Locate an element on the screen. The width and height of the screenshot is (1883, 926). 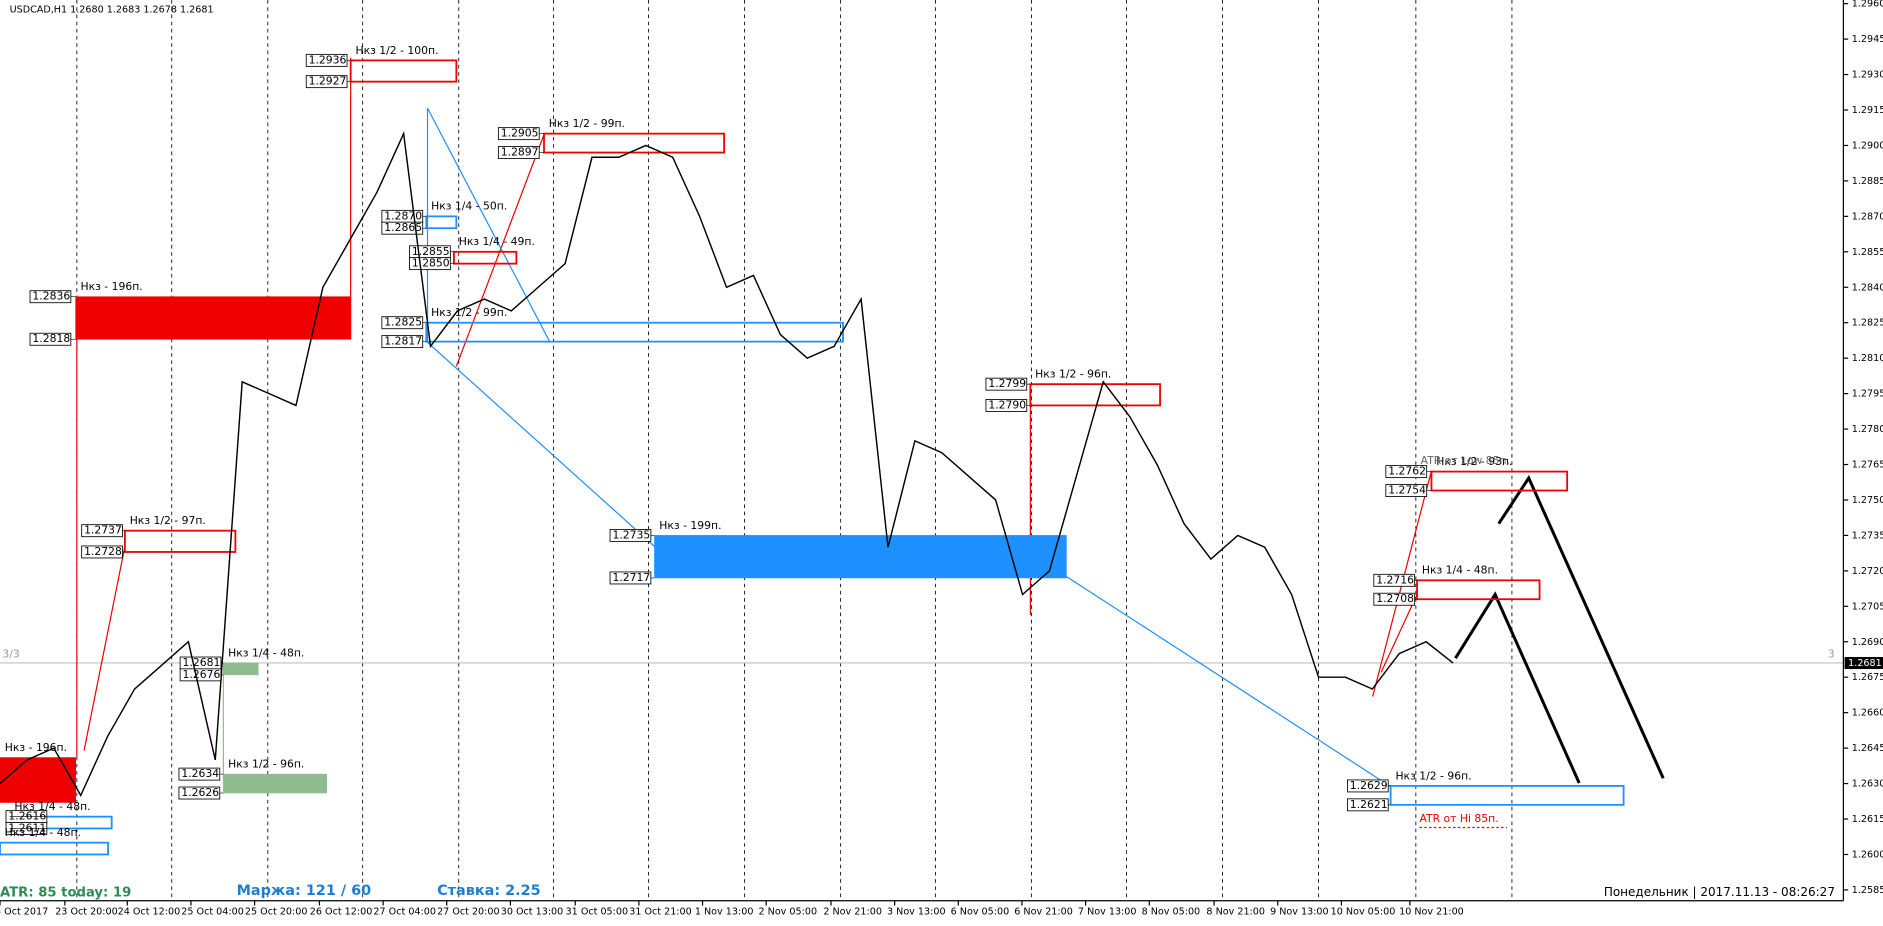
zone-title: Нкз 1/2 - 96п. is located at coordinates (1073, 374).